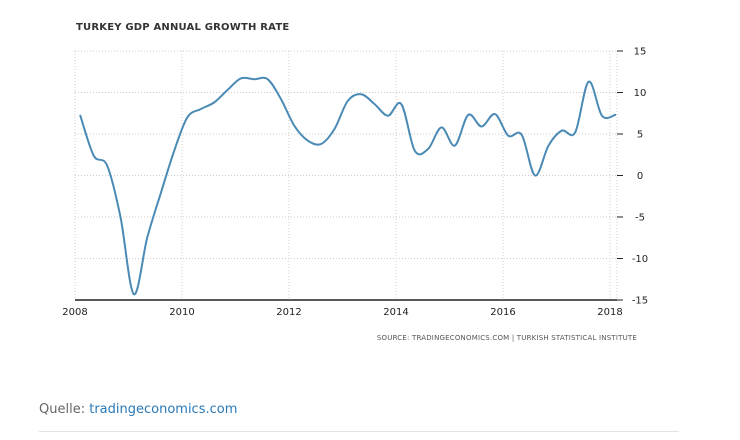 This screenshot has height=440, width=740. Describe the element at coordinates (288, 312) in the screenshot. I see `x-tick-label: 2012` at that location.